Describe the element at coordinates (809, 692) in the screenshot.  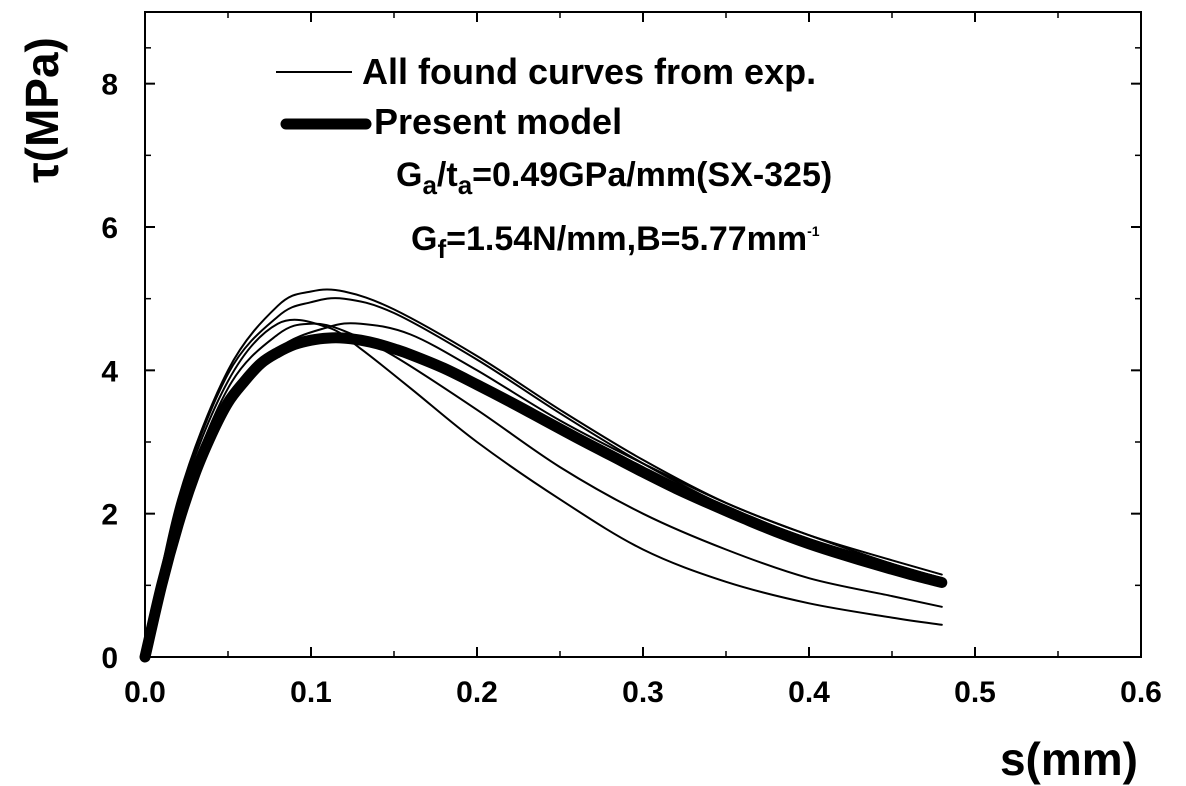
I see `x-tick-label: 0.4` at that location.